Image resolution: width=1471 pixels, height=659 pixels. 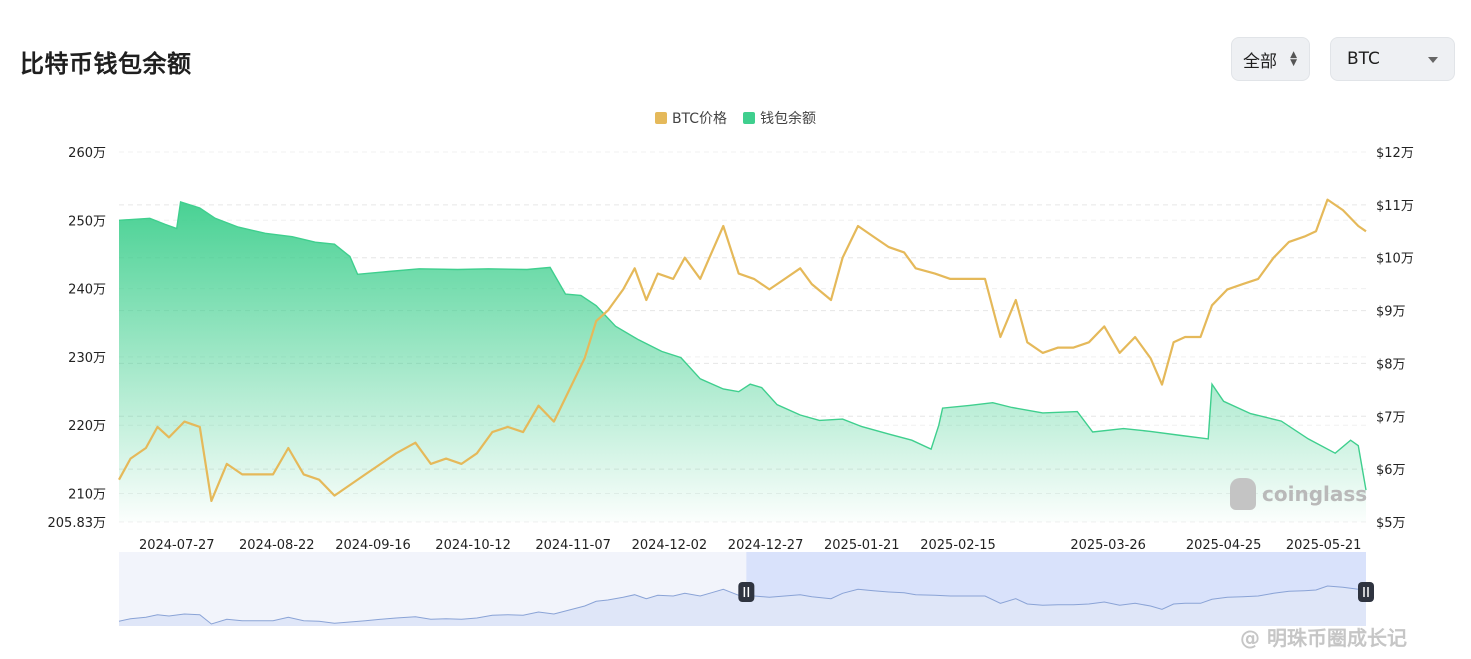 What do you see at coordinates (87, 358) in the screenshot?
I see `y-left-tick-label: 230万` at bounding box center [87, 358].